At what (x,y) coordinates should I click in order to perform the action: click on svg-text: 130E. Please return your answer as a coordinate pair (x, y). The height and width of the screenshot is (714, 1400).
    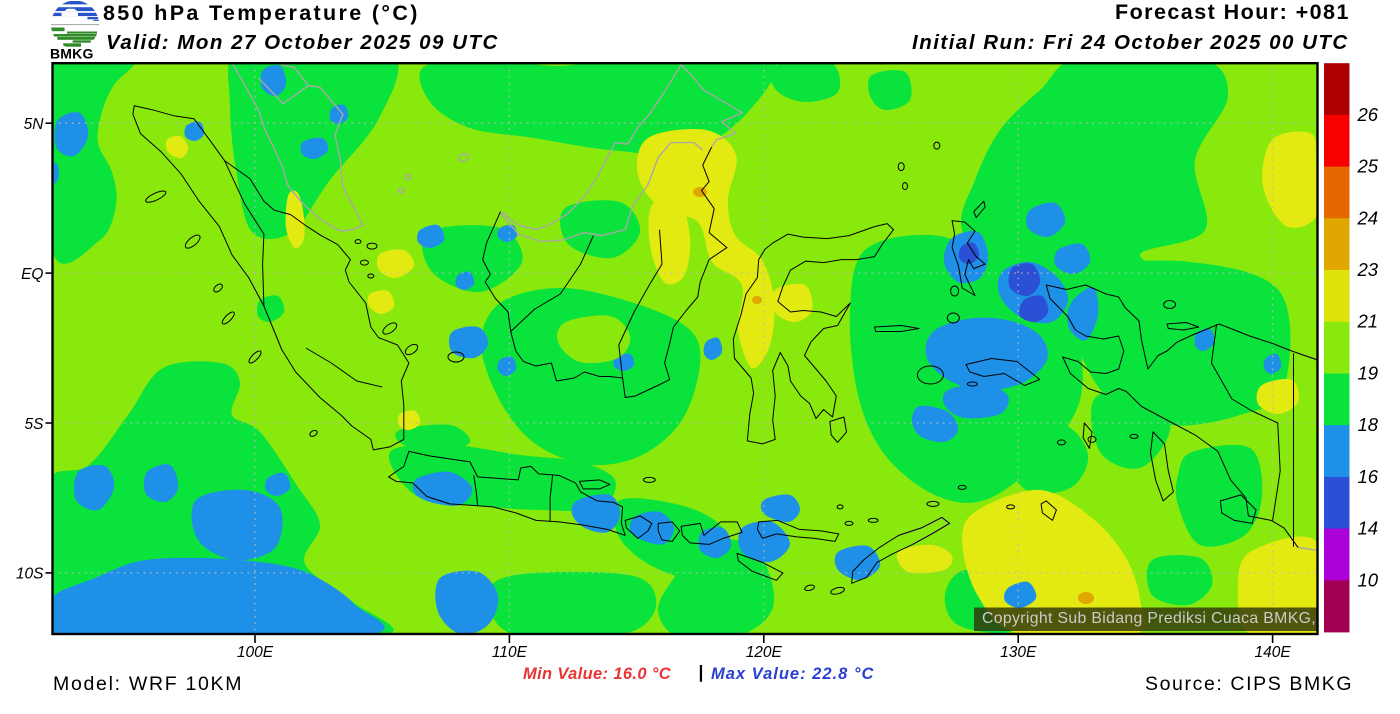
    Looking at the image, I should click on (1018, 652).